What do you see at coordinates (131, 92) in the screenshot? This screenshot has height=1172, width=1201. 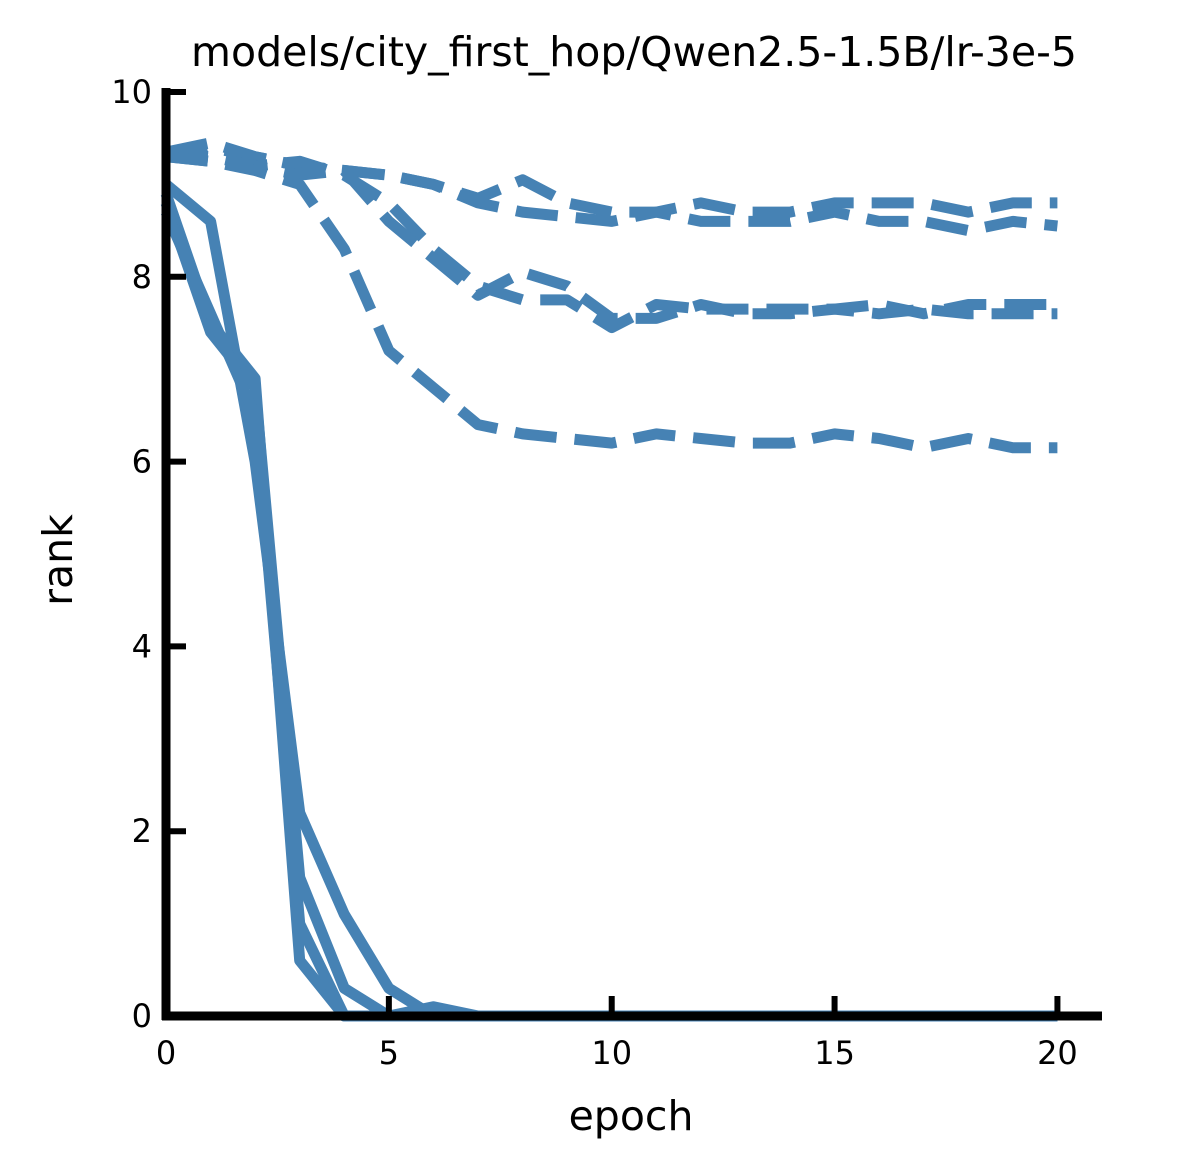 I see `y-tick-label-10: 10` at bounding box center [131, 92].